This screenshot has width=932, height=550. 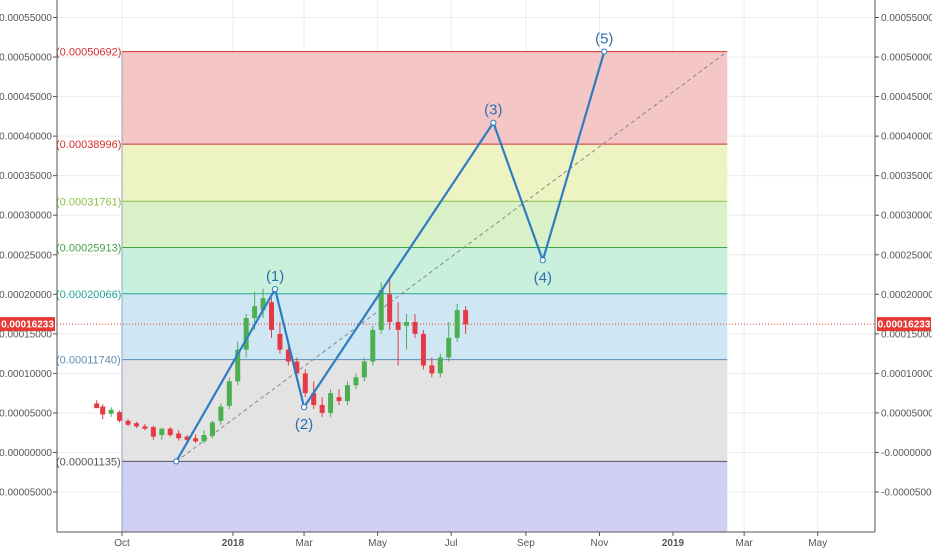 I want to click on y-tick-label-left: 0.00055000, so click(x=26, y=18).